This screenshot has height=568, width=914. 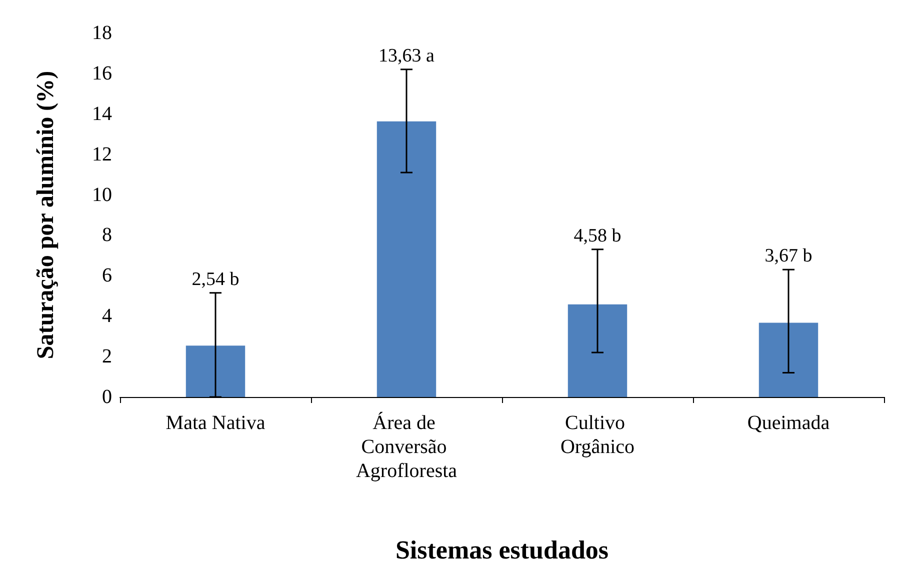 I want to click on y-tick-label: 10, so click(x=102, y=195).